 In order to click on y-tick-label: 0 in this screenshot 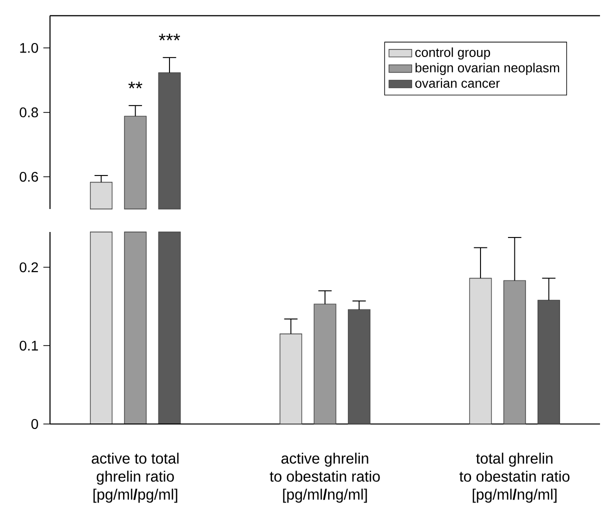, I will do `click(34, 424)`.